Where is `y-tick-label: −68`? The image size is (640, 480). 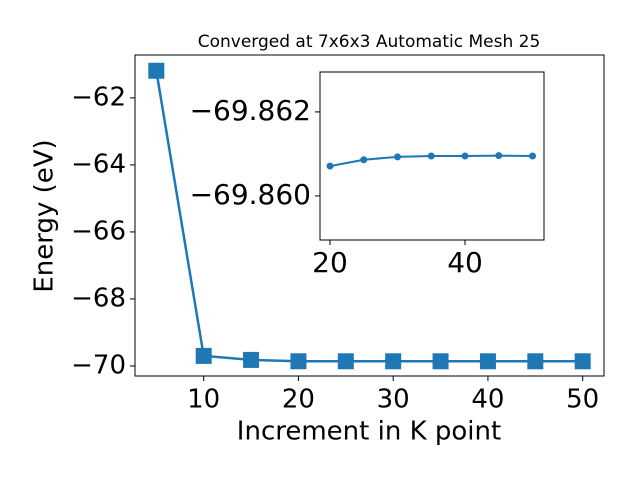
y-tick-label: −68 is located at coordinates (98, 298).